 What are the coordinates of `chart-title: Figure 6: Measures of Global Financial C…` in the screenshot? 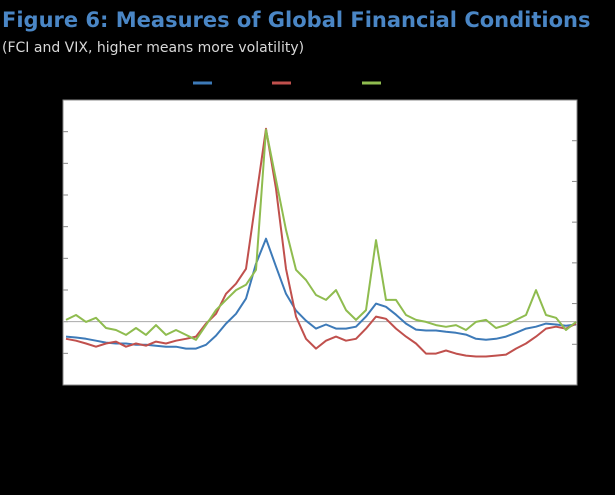 It's located at (296, 20).